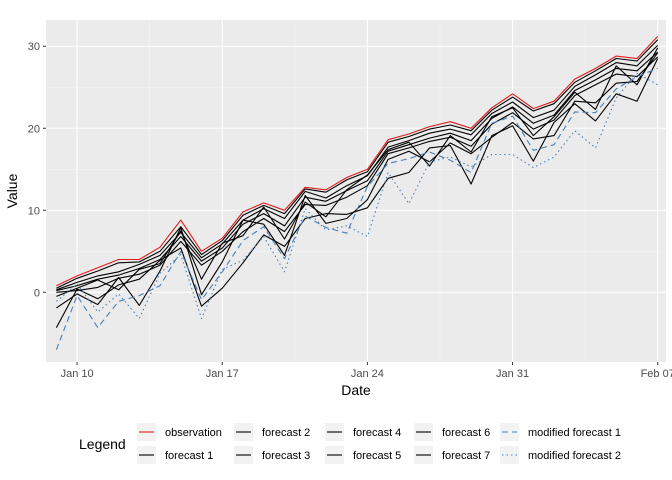  Describe the element at coordinates (189, 456) in the screenshot. I see `legend-label-forecast-1: forecast 1` at that location.